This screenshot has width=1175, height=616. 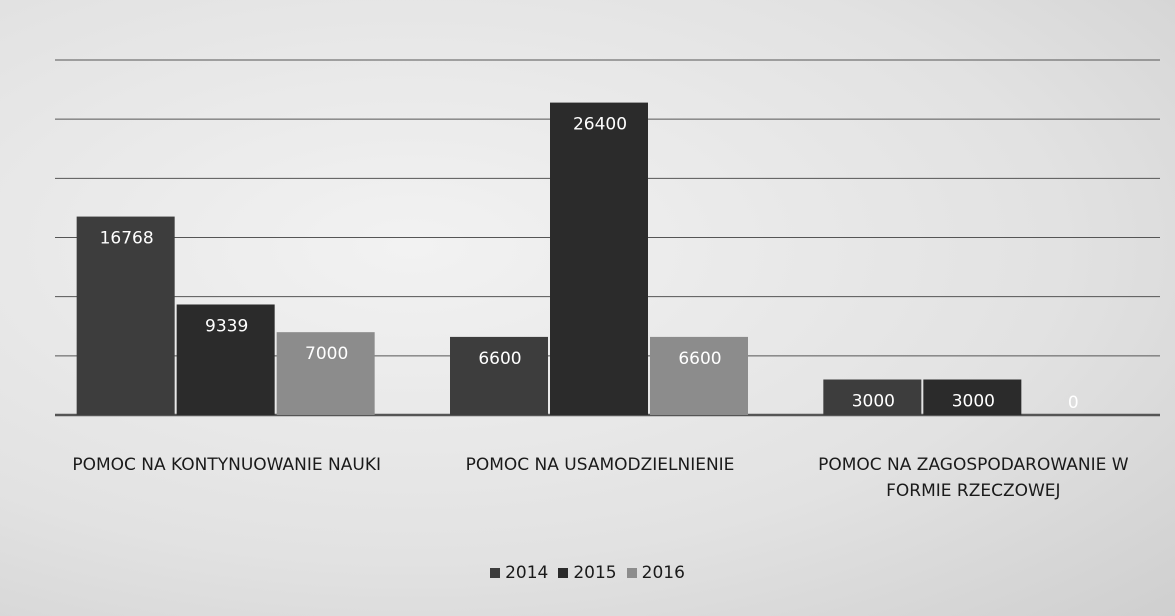 What do you see at coordinates (600, 125) in the screenshot?
I see `data-label: 26400` at bounding box center [600, 125].